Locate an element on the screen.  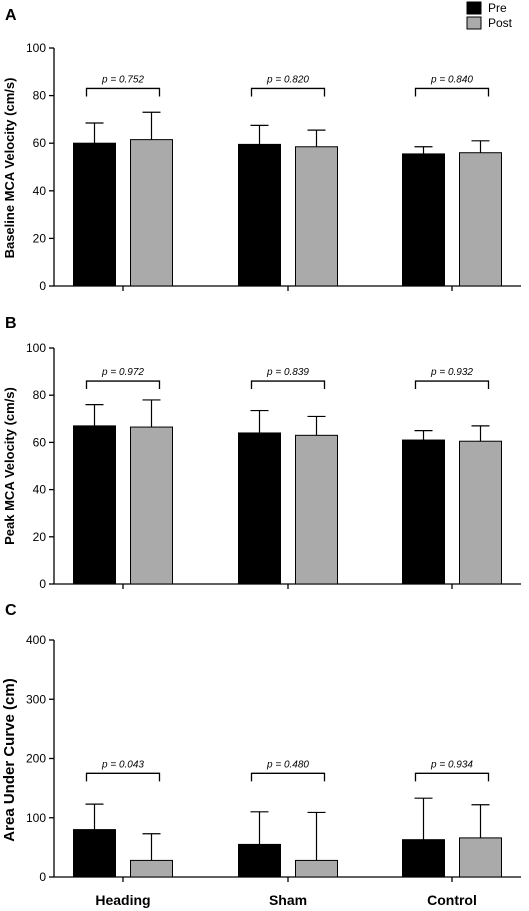
p-value-label: p = 0.839 is located at coordinates (287, 372).